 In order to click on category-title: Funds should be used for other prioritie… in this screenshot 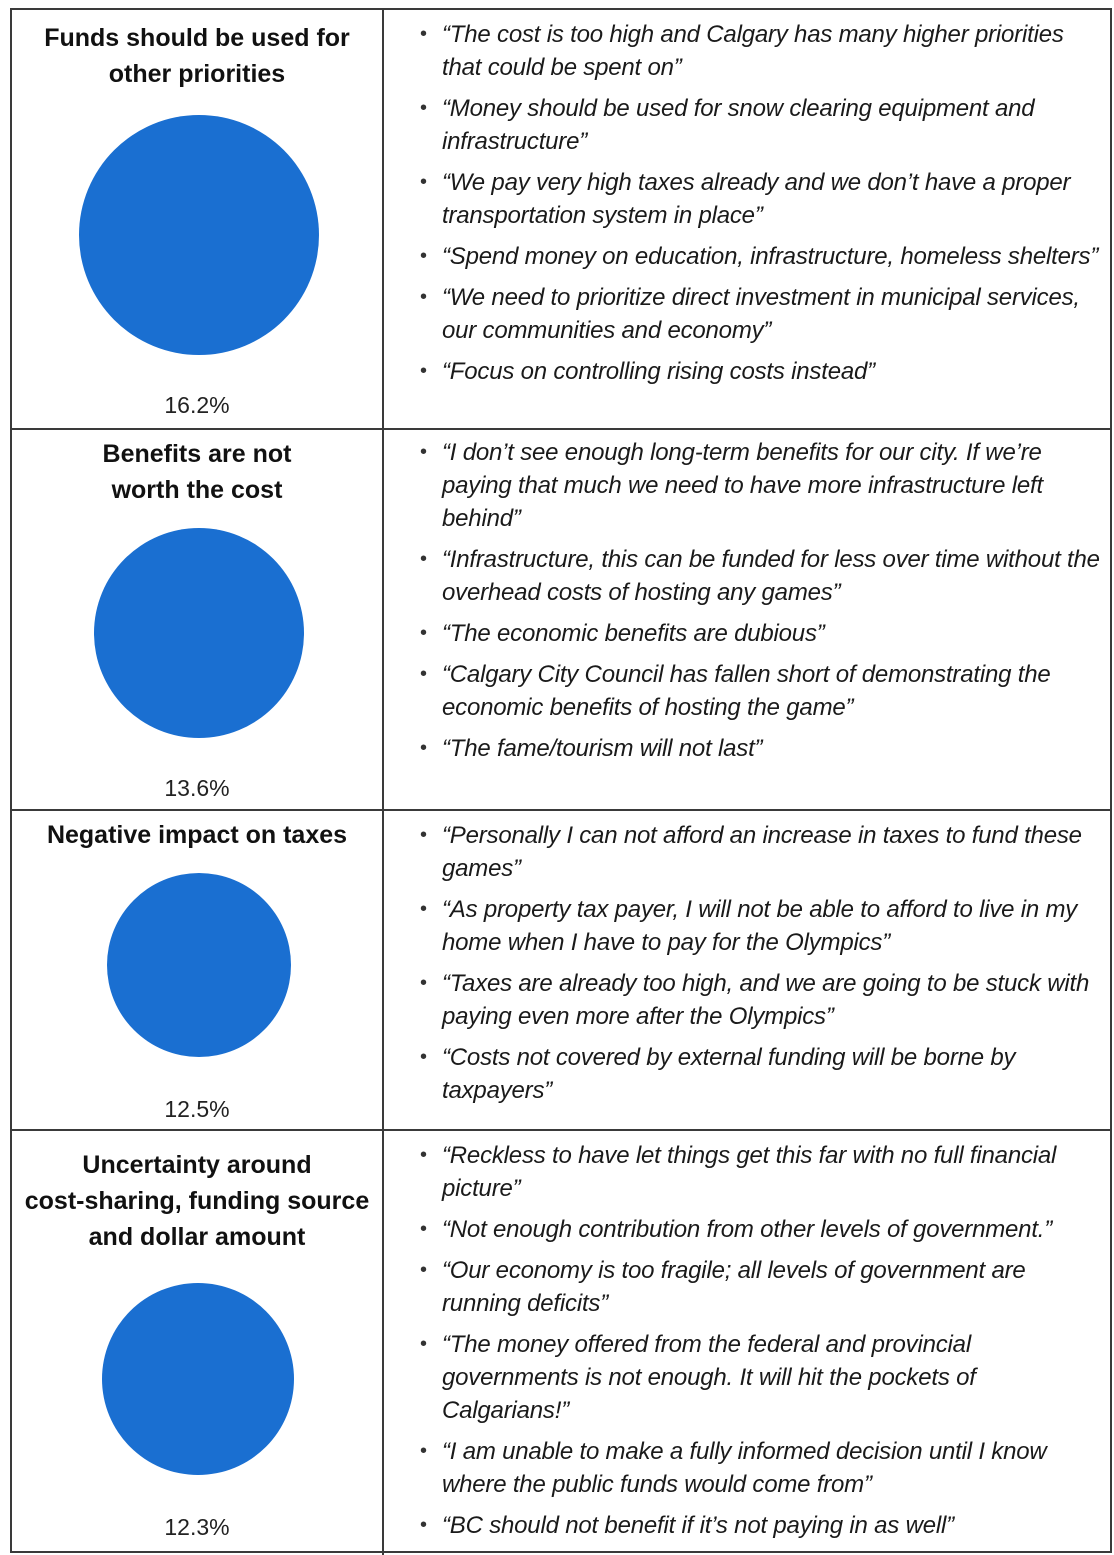, I will do `click(197, 56)`.